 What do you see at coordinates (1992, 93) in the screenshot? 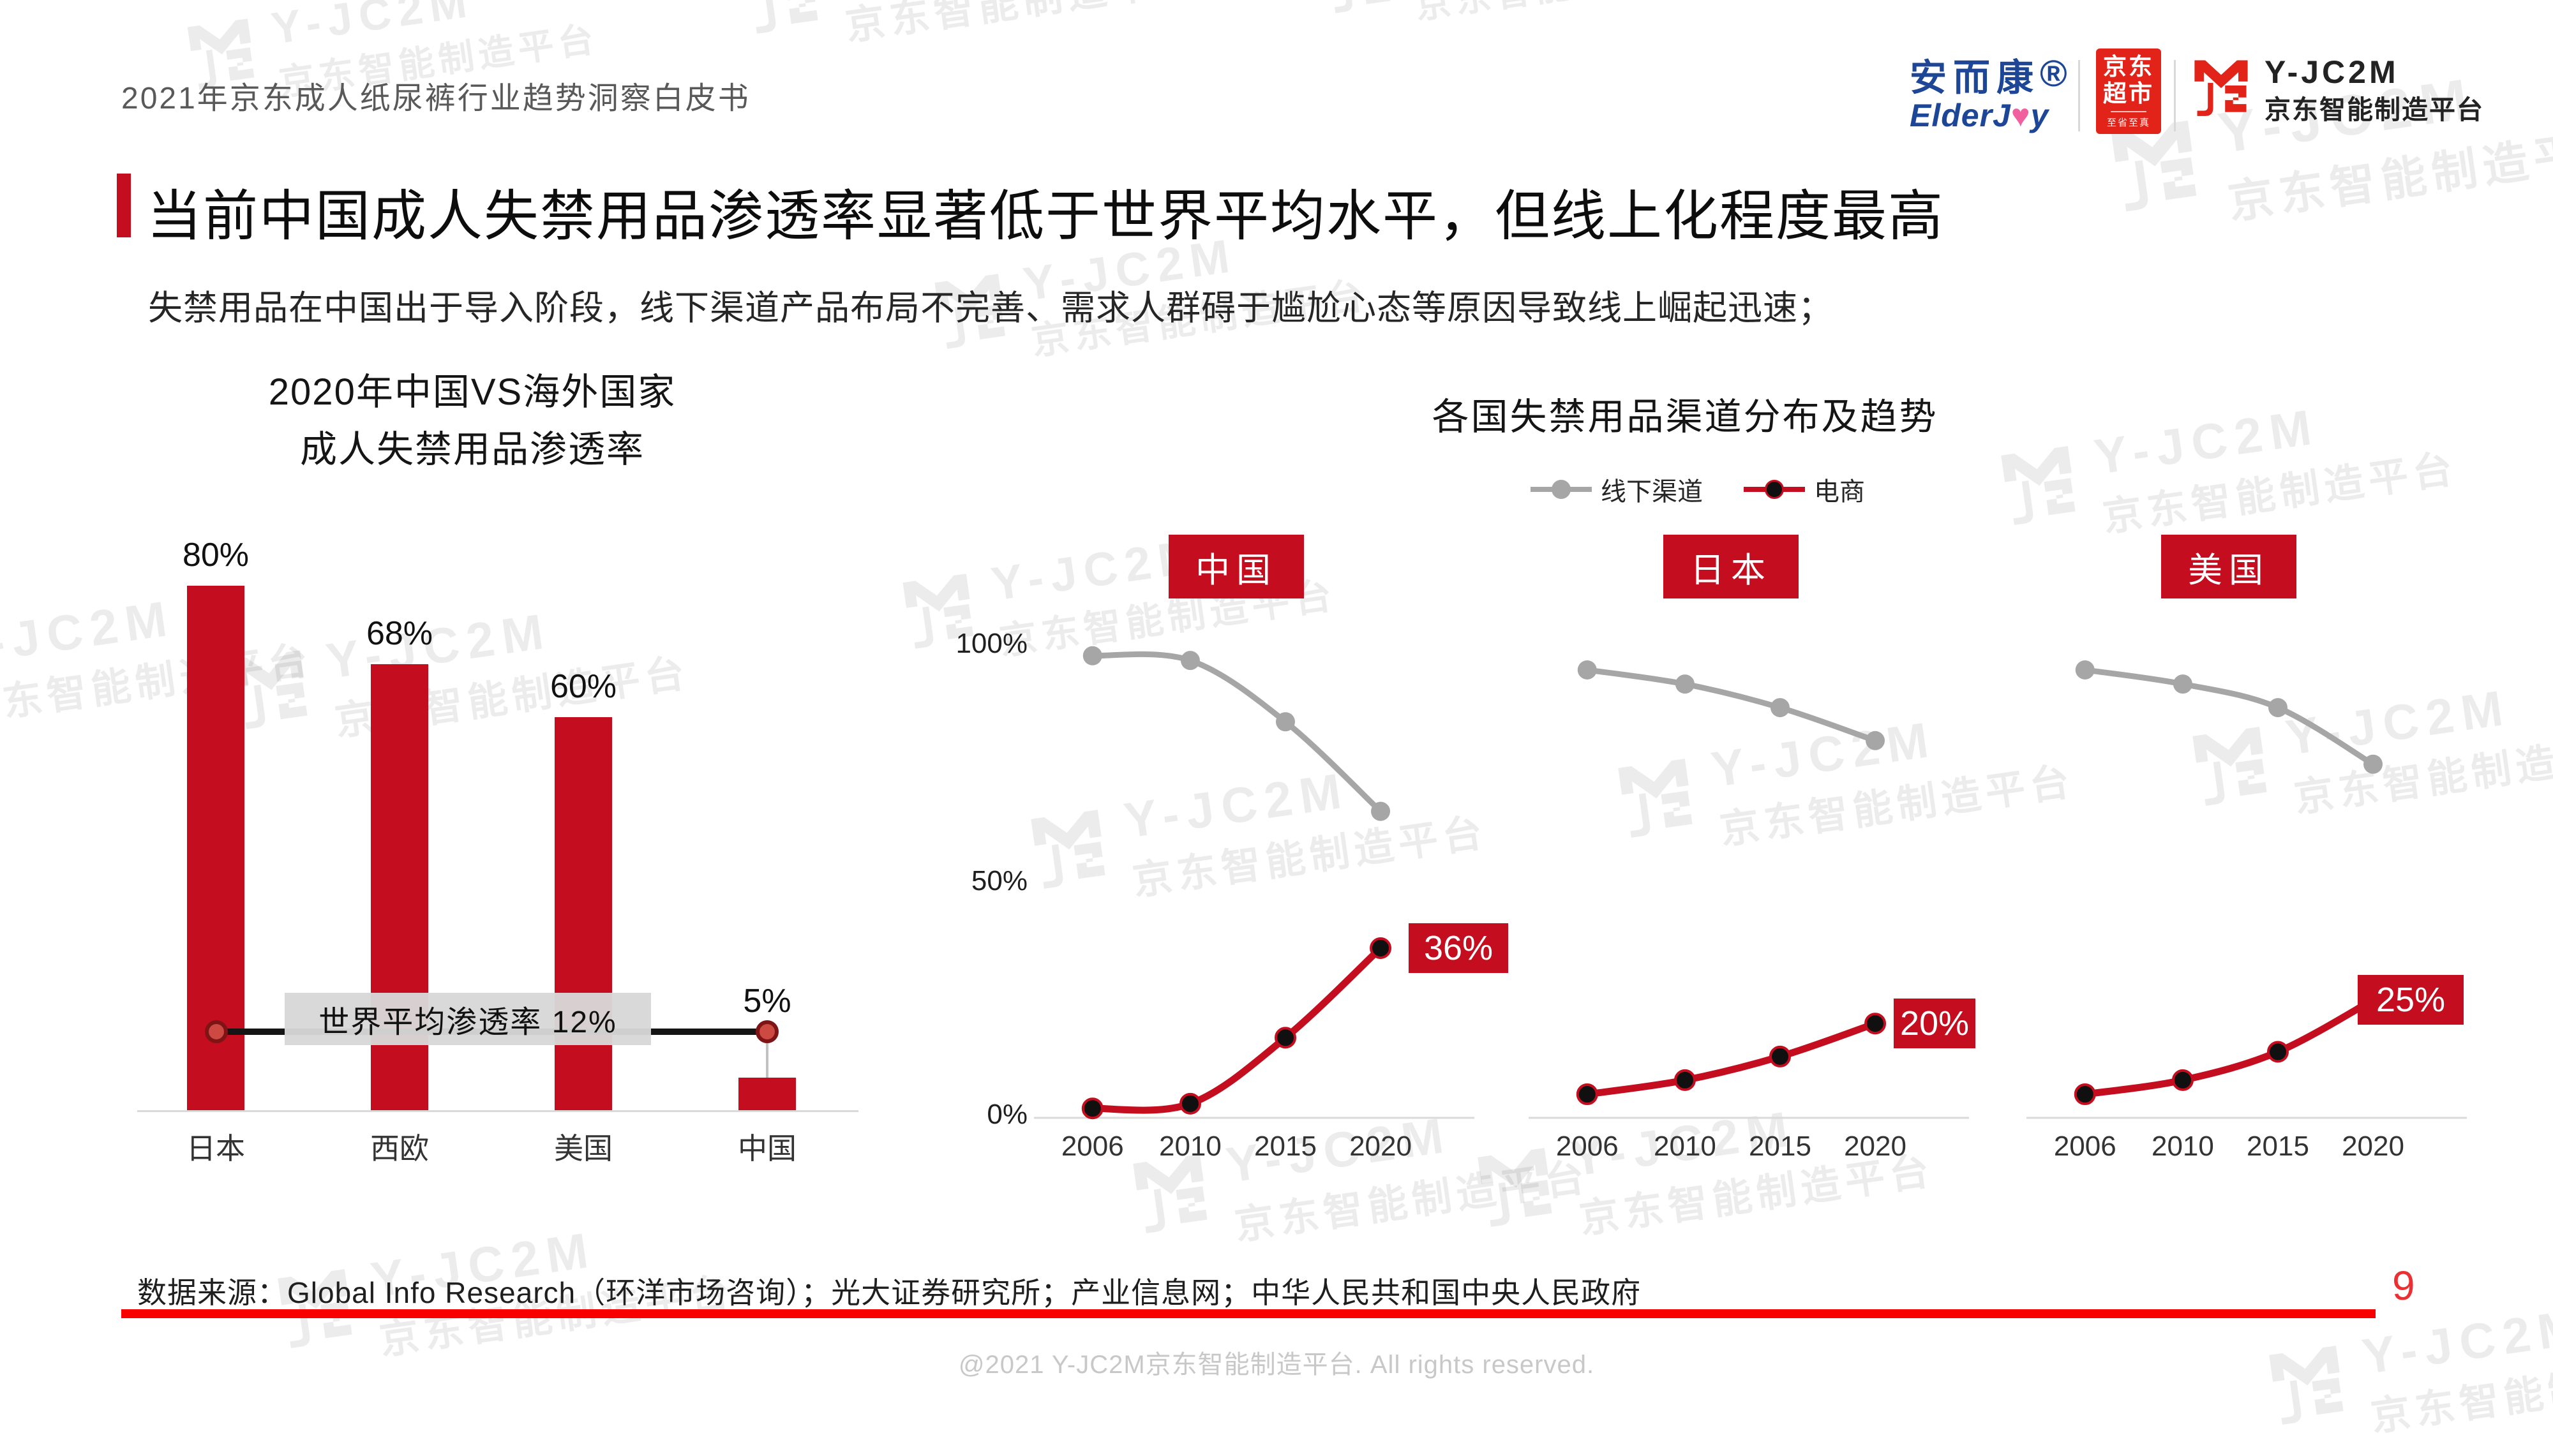
I see `elderjoy-logo: 安而康® ElderJ♥y` at bounding box center [1992, 93].